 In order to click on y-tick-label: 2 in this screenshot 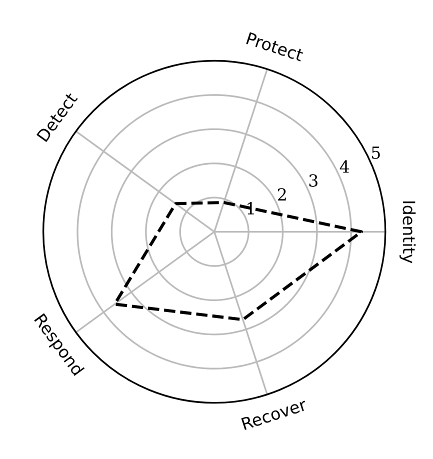, I will do `click(282, 194)`.